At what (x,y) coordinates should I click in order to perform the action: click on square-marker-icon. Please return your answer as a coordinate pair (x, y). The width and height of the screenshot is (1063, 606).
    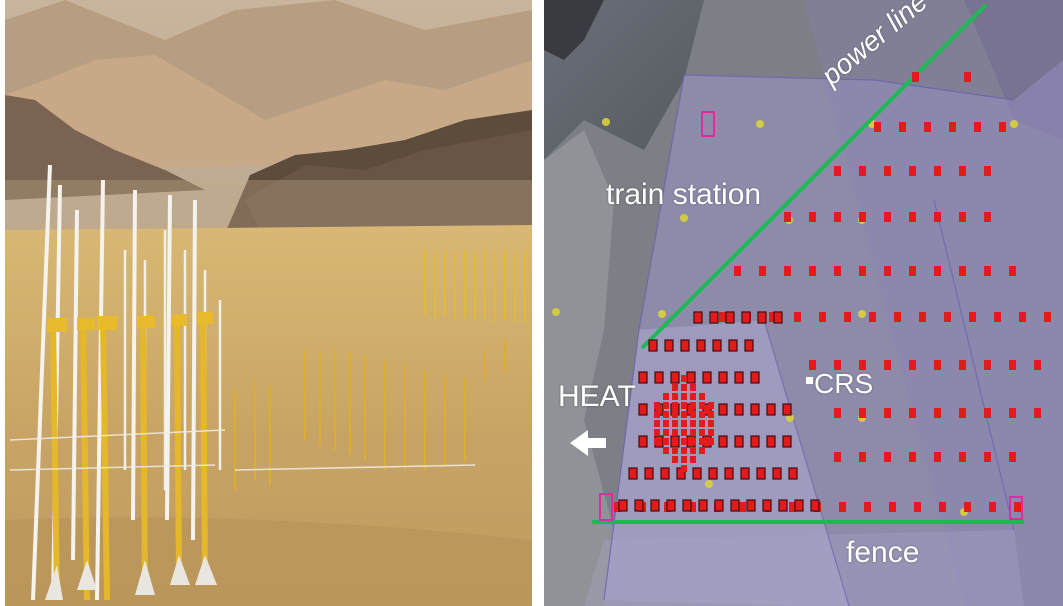
    Looking at the image, I should click on (809, 380).